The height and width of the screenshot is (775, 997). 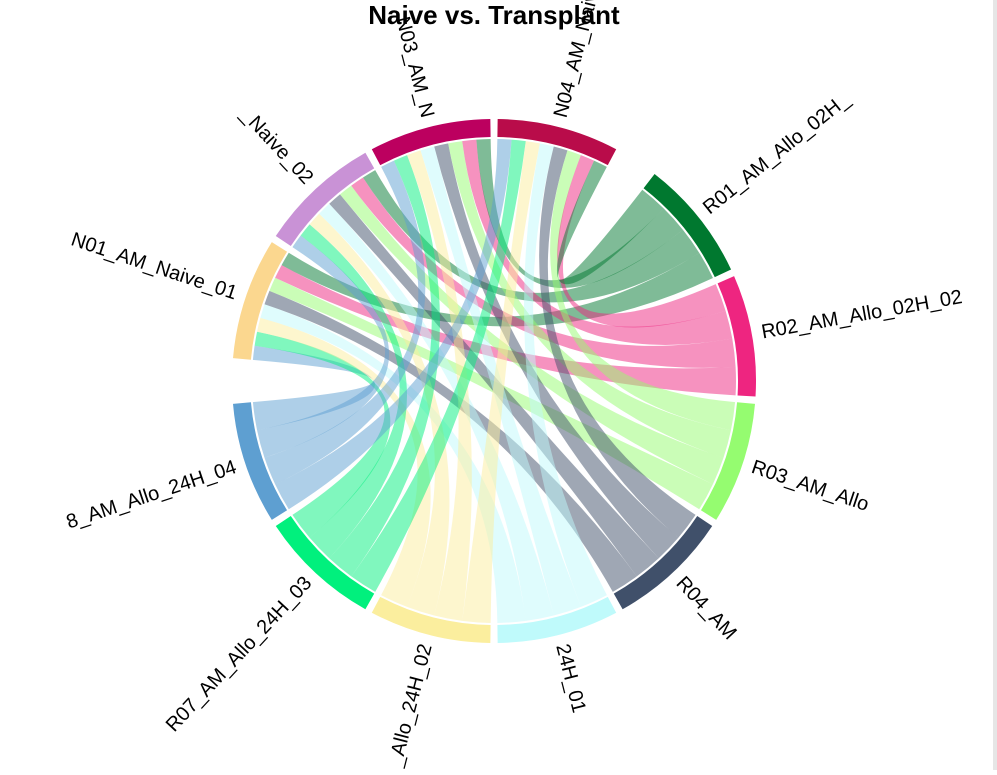 What do you see at coordinates (810, 486) in the screenshot?
I see `sector-label-6: R03_AM_Allo` at bounding box center [810, 486].